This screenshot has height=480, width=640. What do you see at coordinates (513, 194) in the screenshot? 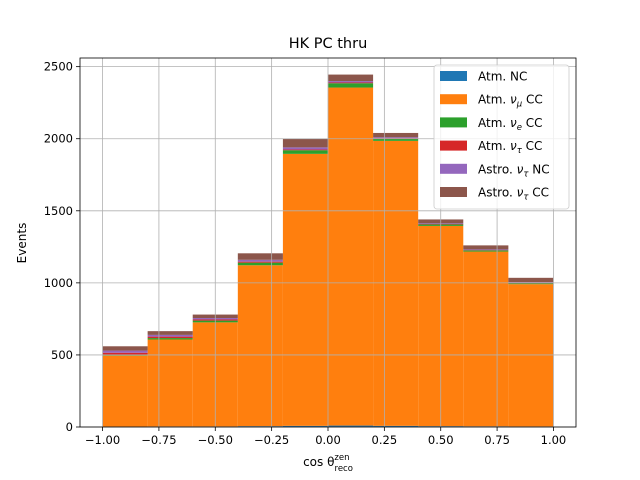
I see `legend-label-5: Astro. ντ CC` at bounding box center [513, 194].